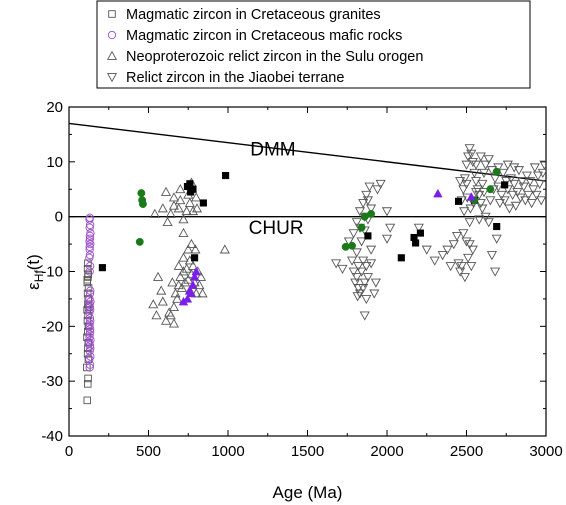  I want to click on y-tick-label: -40, so click(52, 436).